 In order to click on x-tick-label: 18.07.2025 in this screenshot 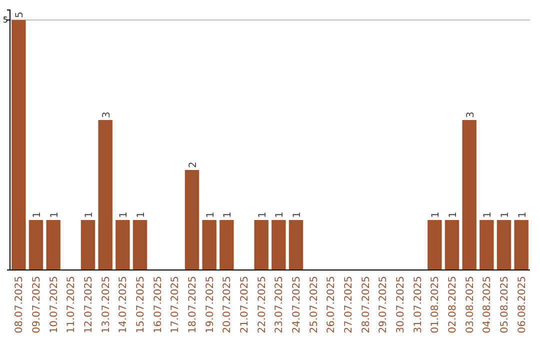, I will do `click(193, 305)`.